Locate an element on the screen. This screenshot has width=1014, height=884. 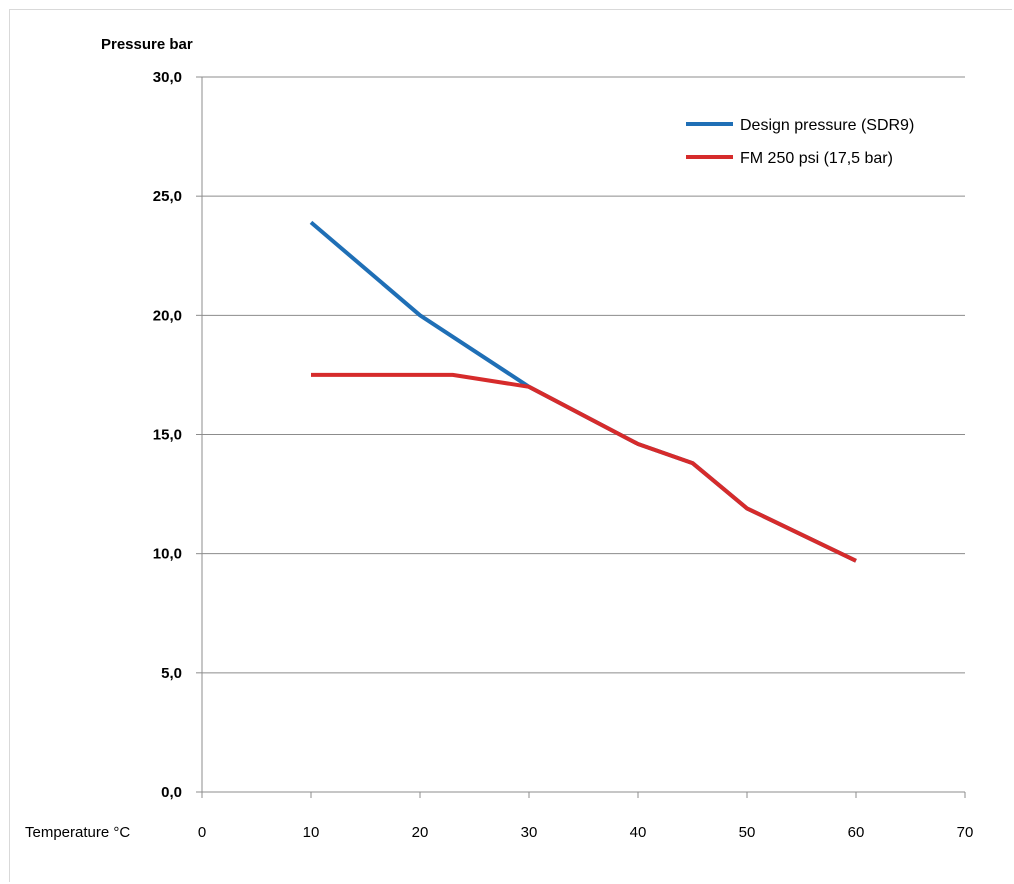
x-tick-labels: 0 10 20 30 40 50 60 70 is located at coordinates (586, 832).